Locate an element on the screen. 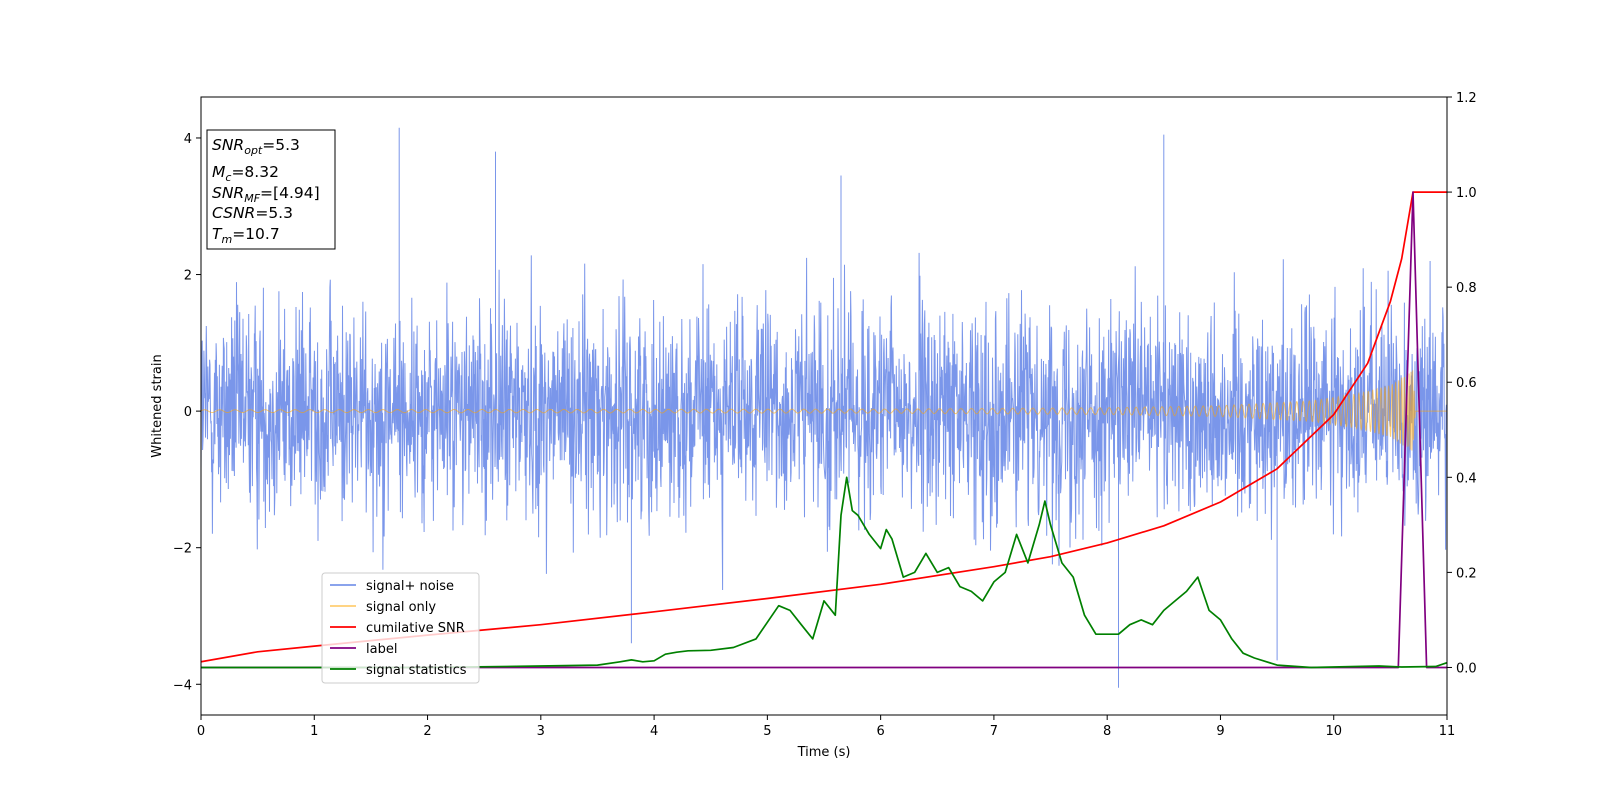 The image size is (1600, 800). annotation-line: CSNR=5.3 is located at coordinates (252, 213).